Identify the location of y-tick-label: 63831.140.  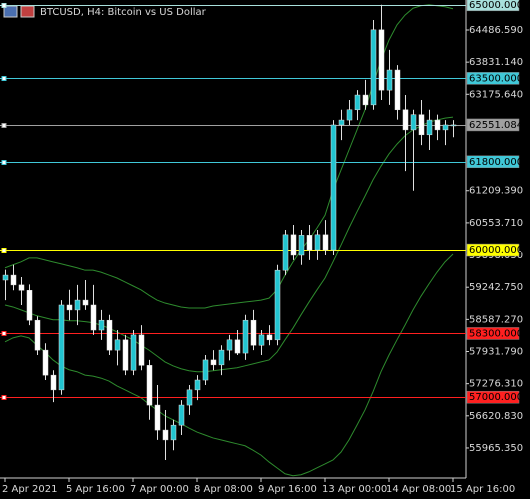
(496, 62).